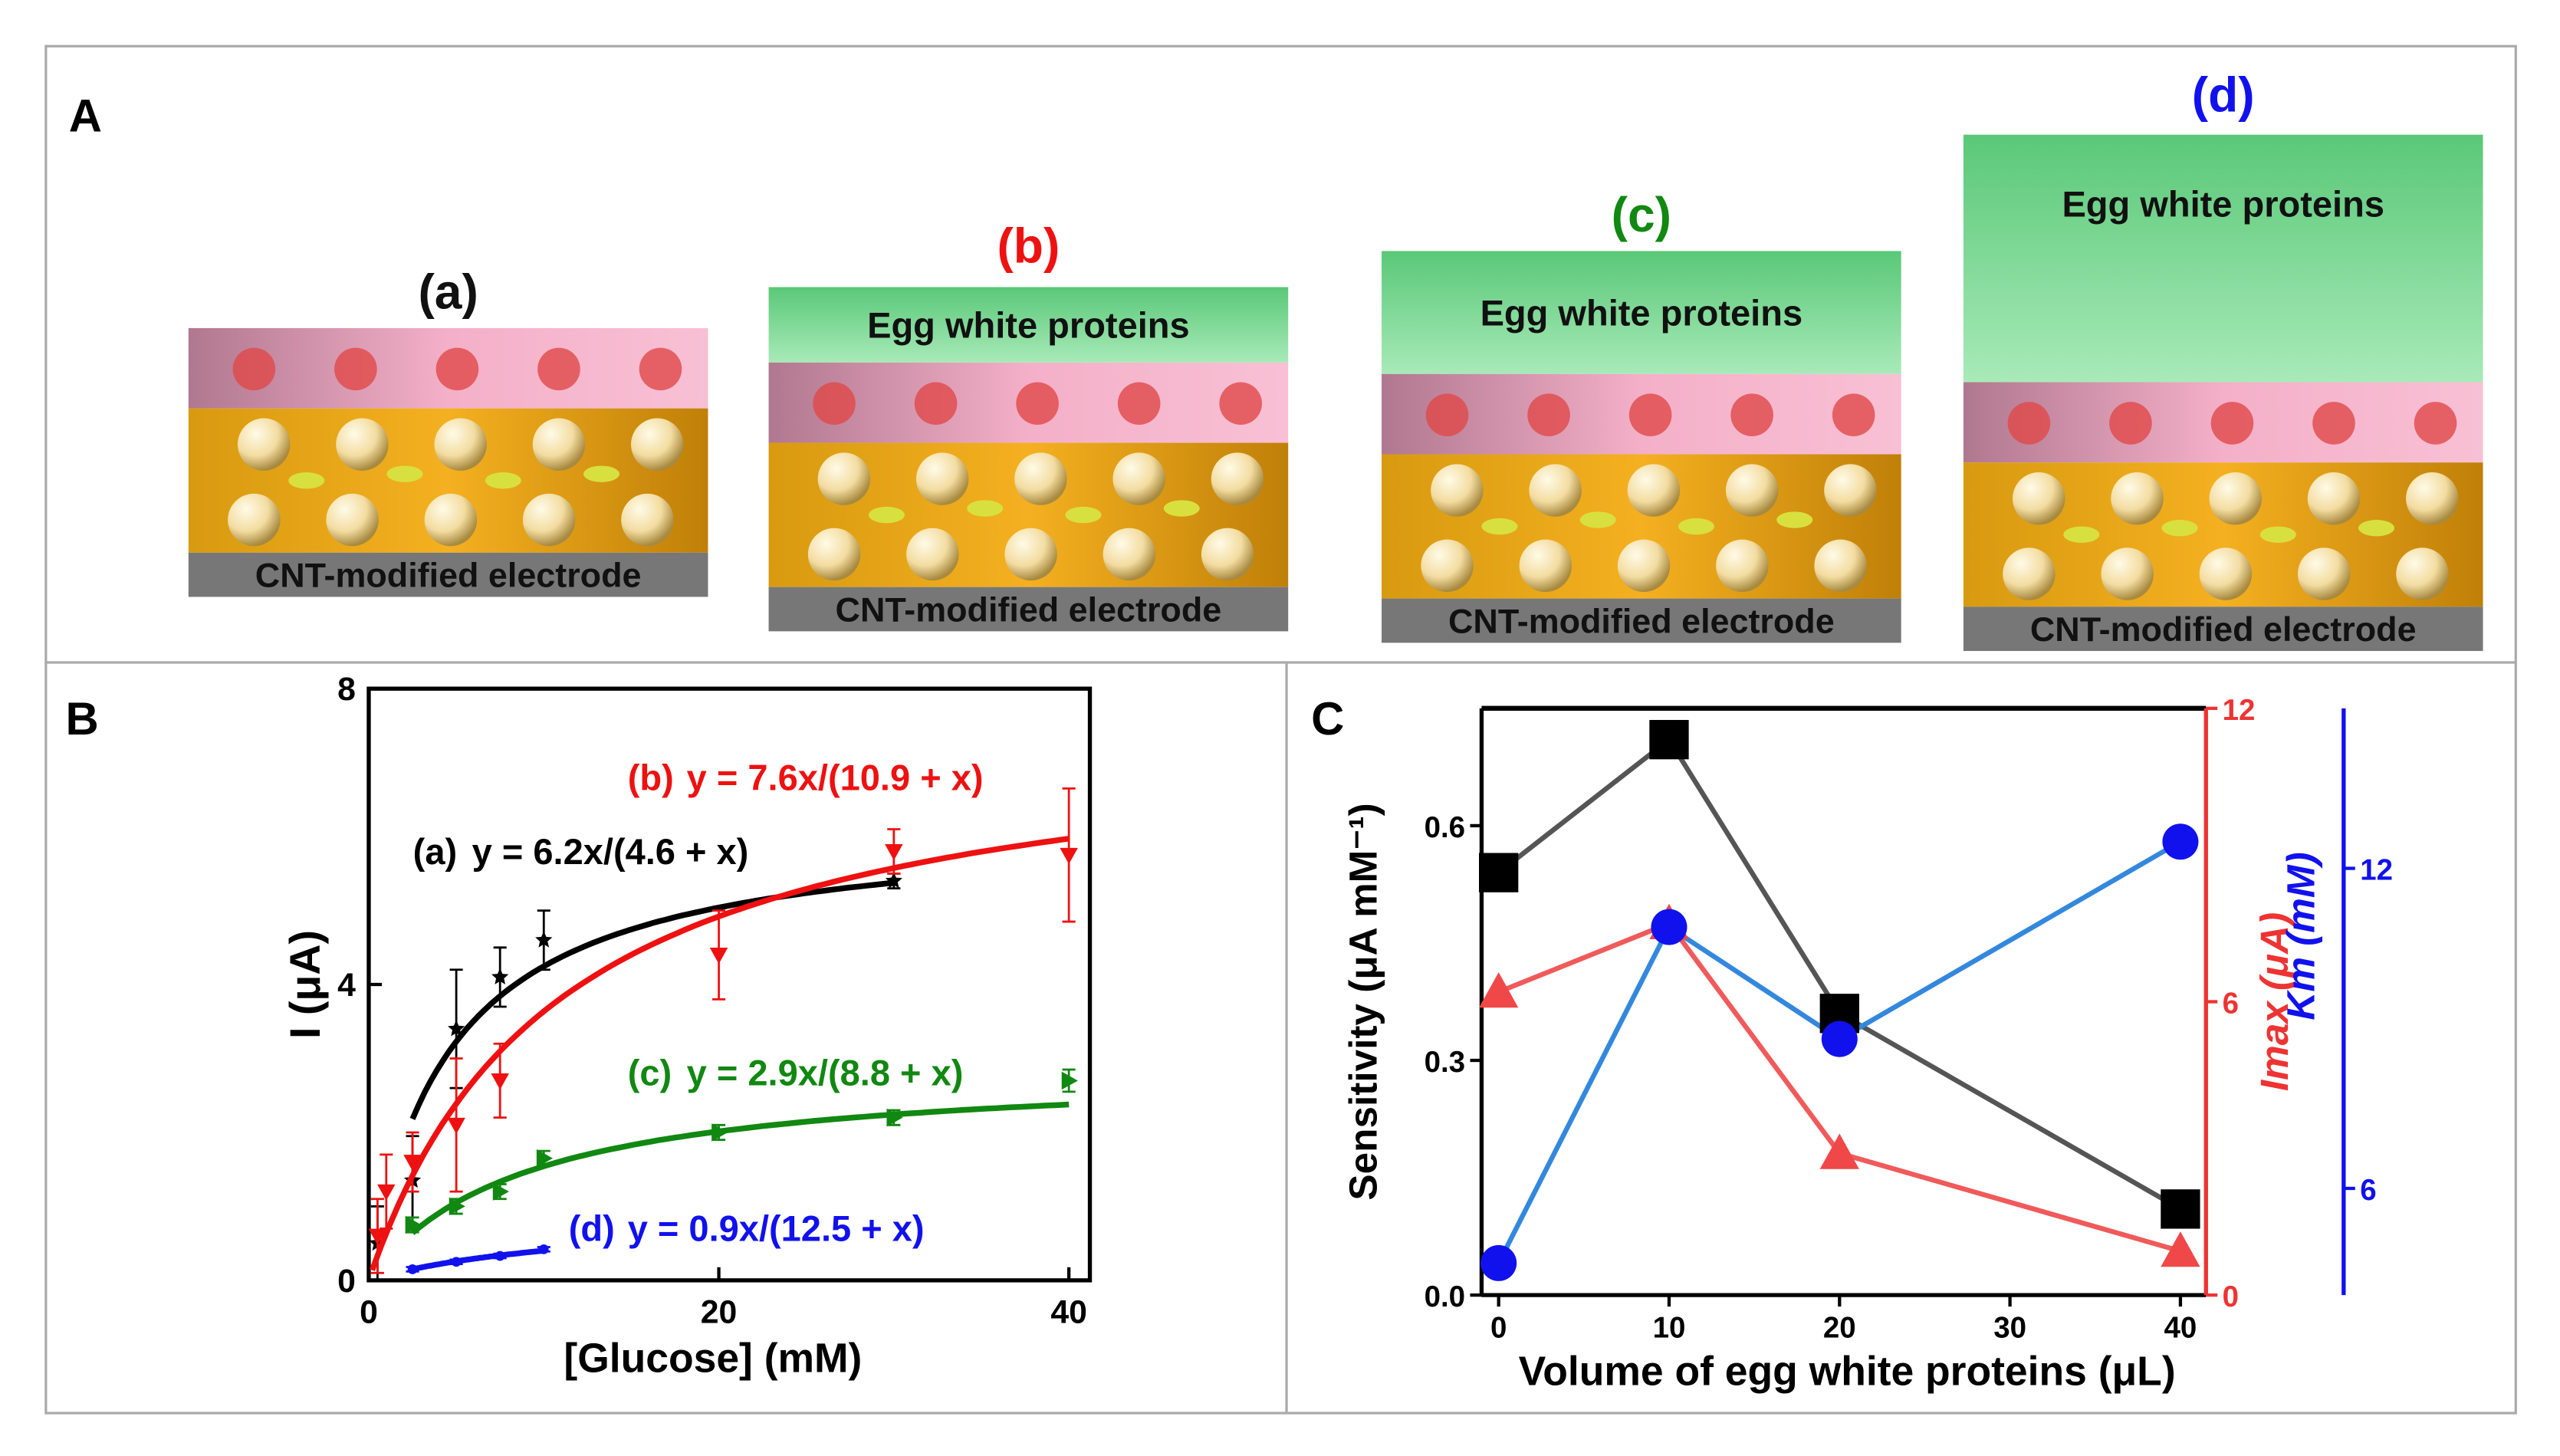 This screenshot has height=1456, width=2560. What do you see at coordinates (2223, 95) in the screenshot?
I see `scheme-label: (d)` at bounding box center [2223, 95].